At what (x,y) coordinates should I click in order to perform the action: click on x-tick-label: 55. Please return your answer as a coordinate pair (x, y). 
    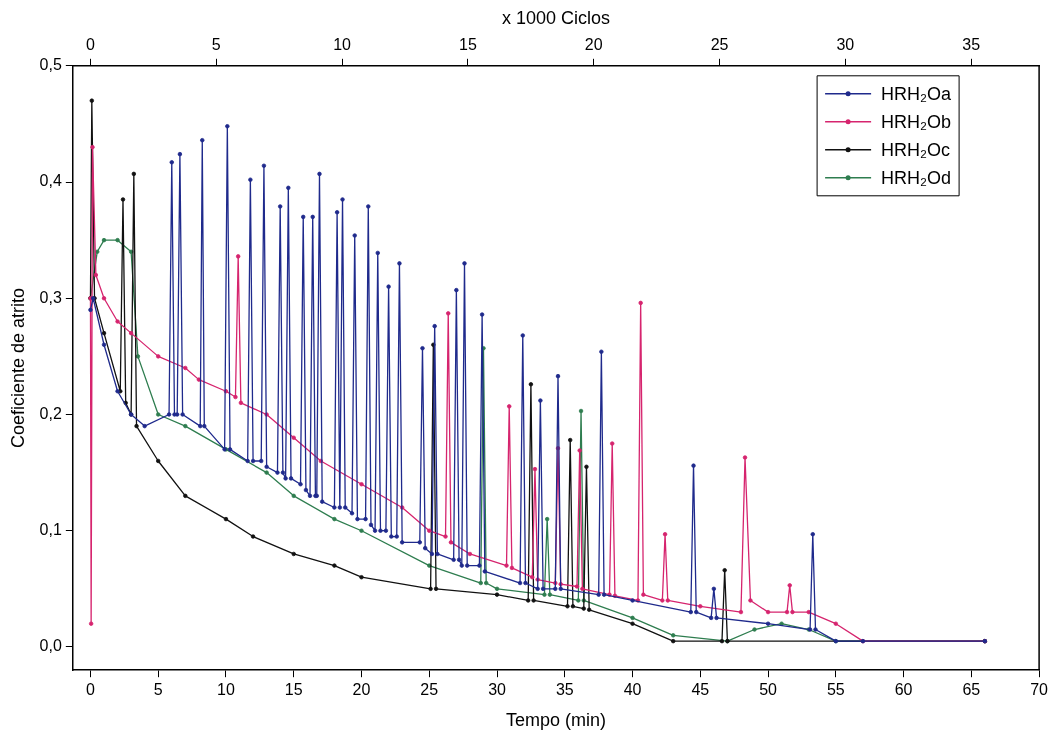
    Looking at the image, I should click on (835, 690).